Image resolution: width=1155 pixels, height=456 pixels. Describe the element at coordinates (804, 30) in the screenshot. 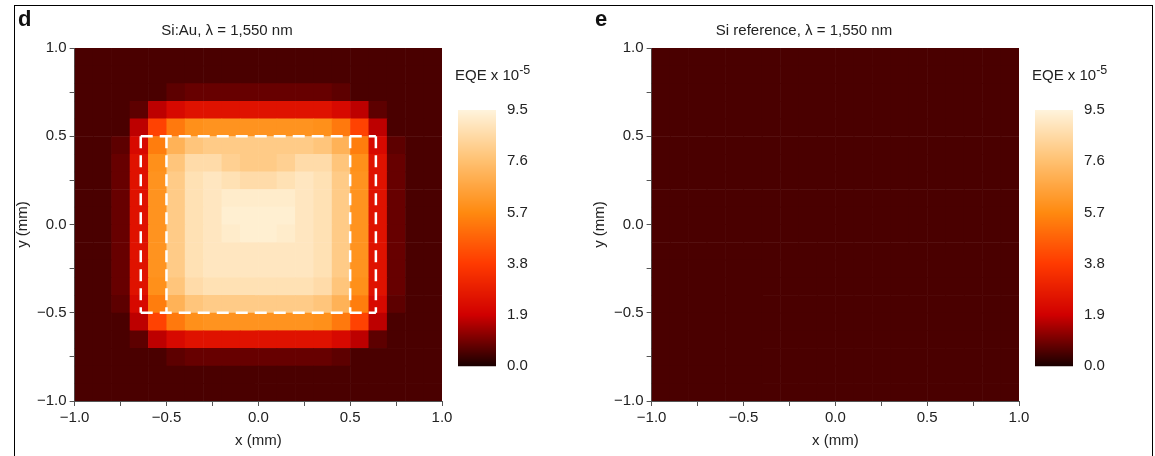

I see `chart-title: Si reference, λ = 1,550 nm` at that location.